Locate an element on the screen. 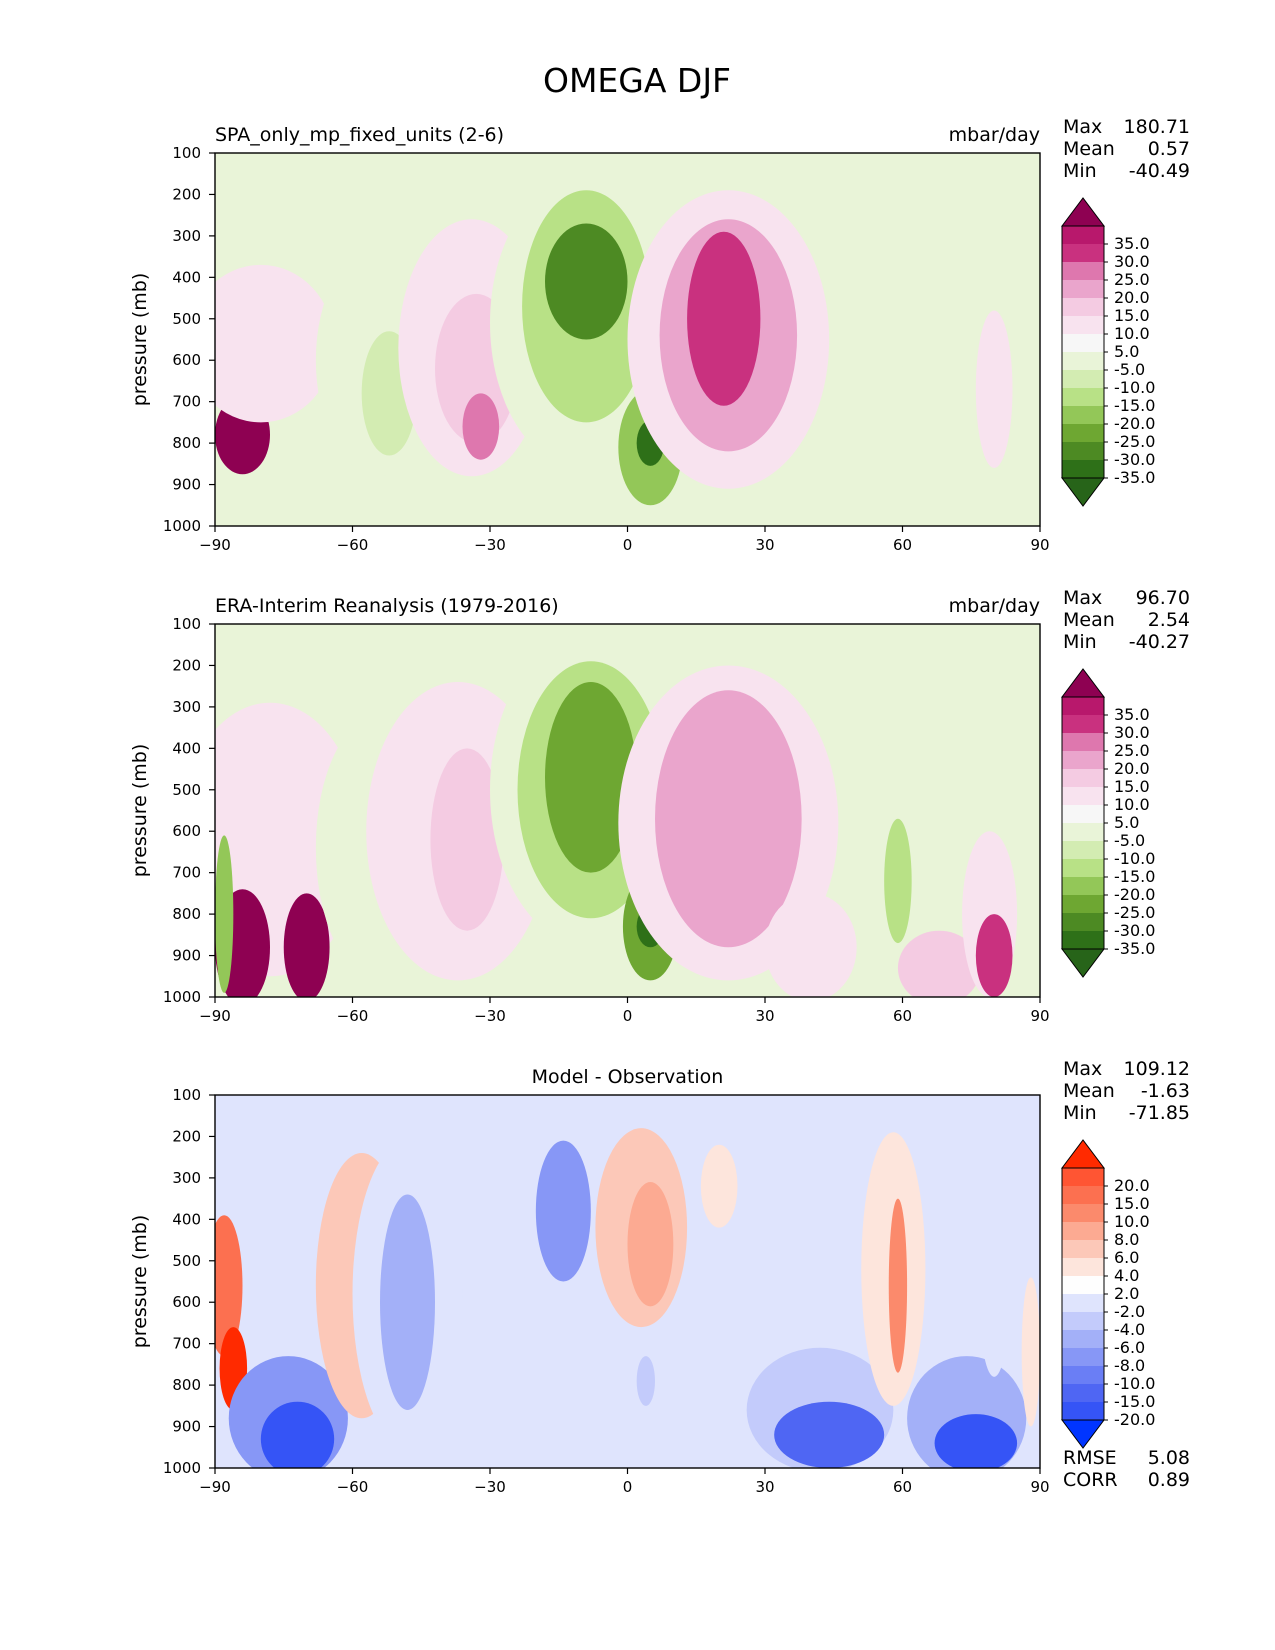 The height and width of the screenshot is (1650, 1275). x-tick-label: 30 is located at coordinates (764, 545).